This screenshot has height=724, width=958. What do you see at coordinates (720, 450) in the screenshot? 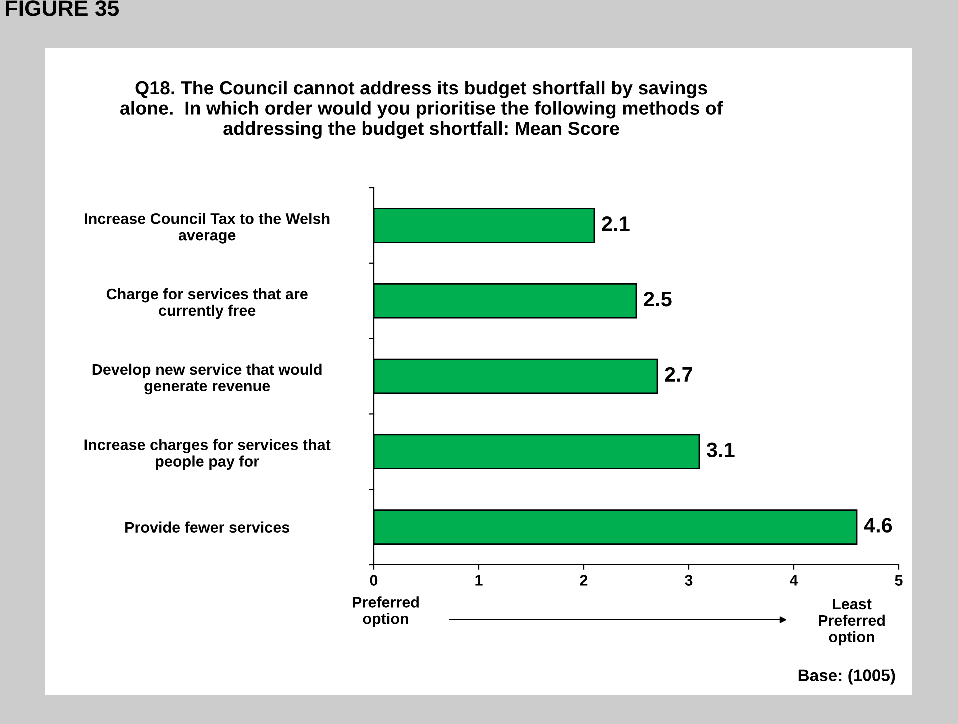
I see `data-label: 3.1` at bounding box center [720, 450].